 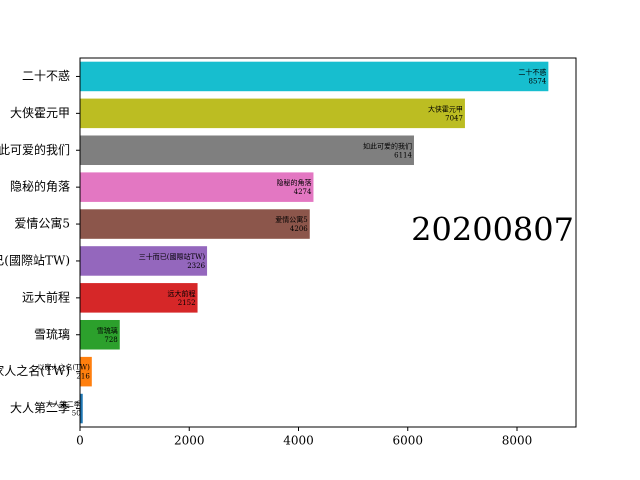 What do you see at coordinates (387, 145) in the screenshot?
I see `bar-name-label: 如此可爱的我们` at bounding box center [387, 145].